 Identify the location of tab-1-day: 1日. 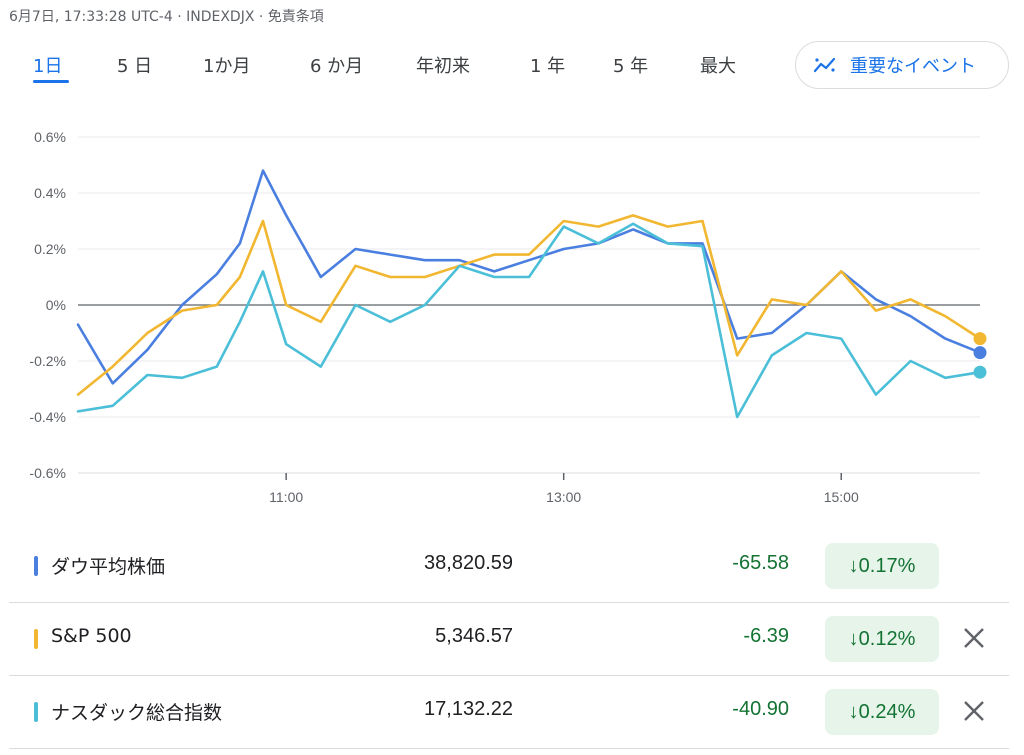
(48, 66).